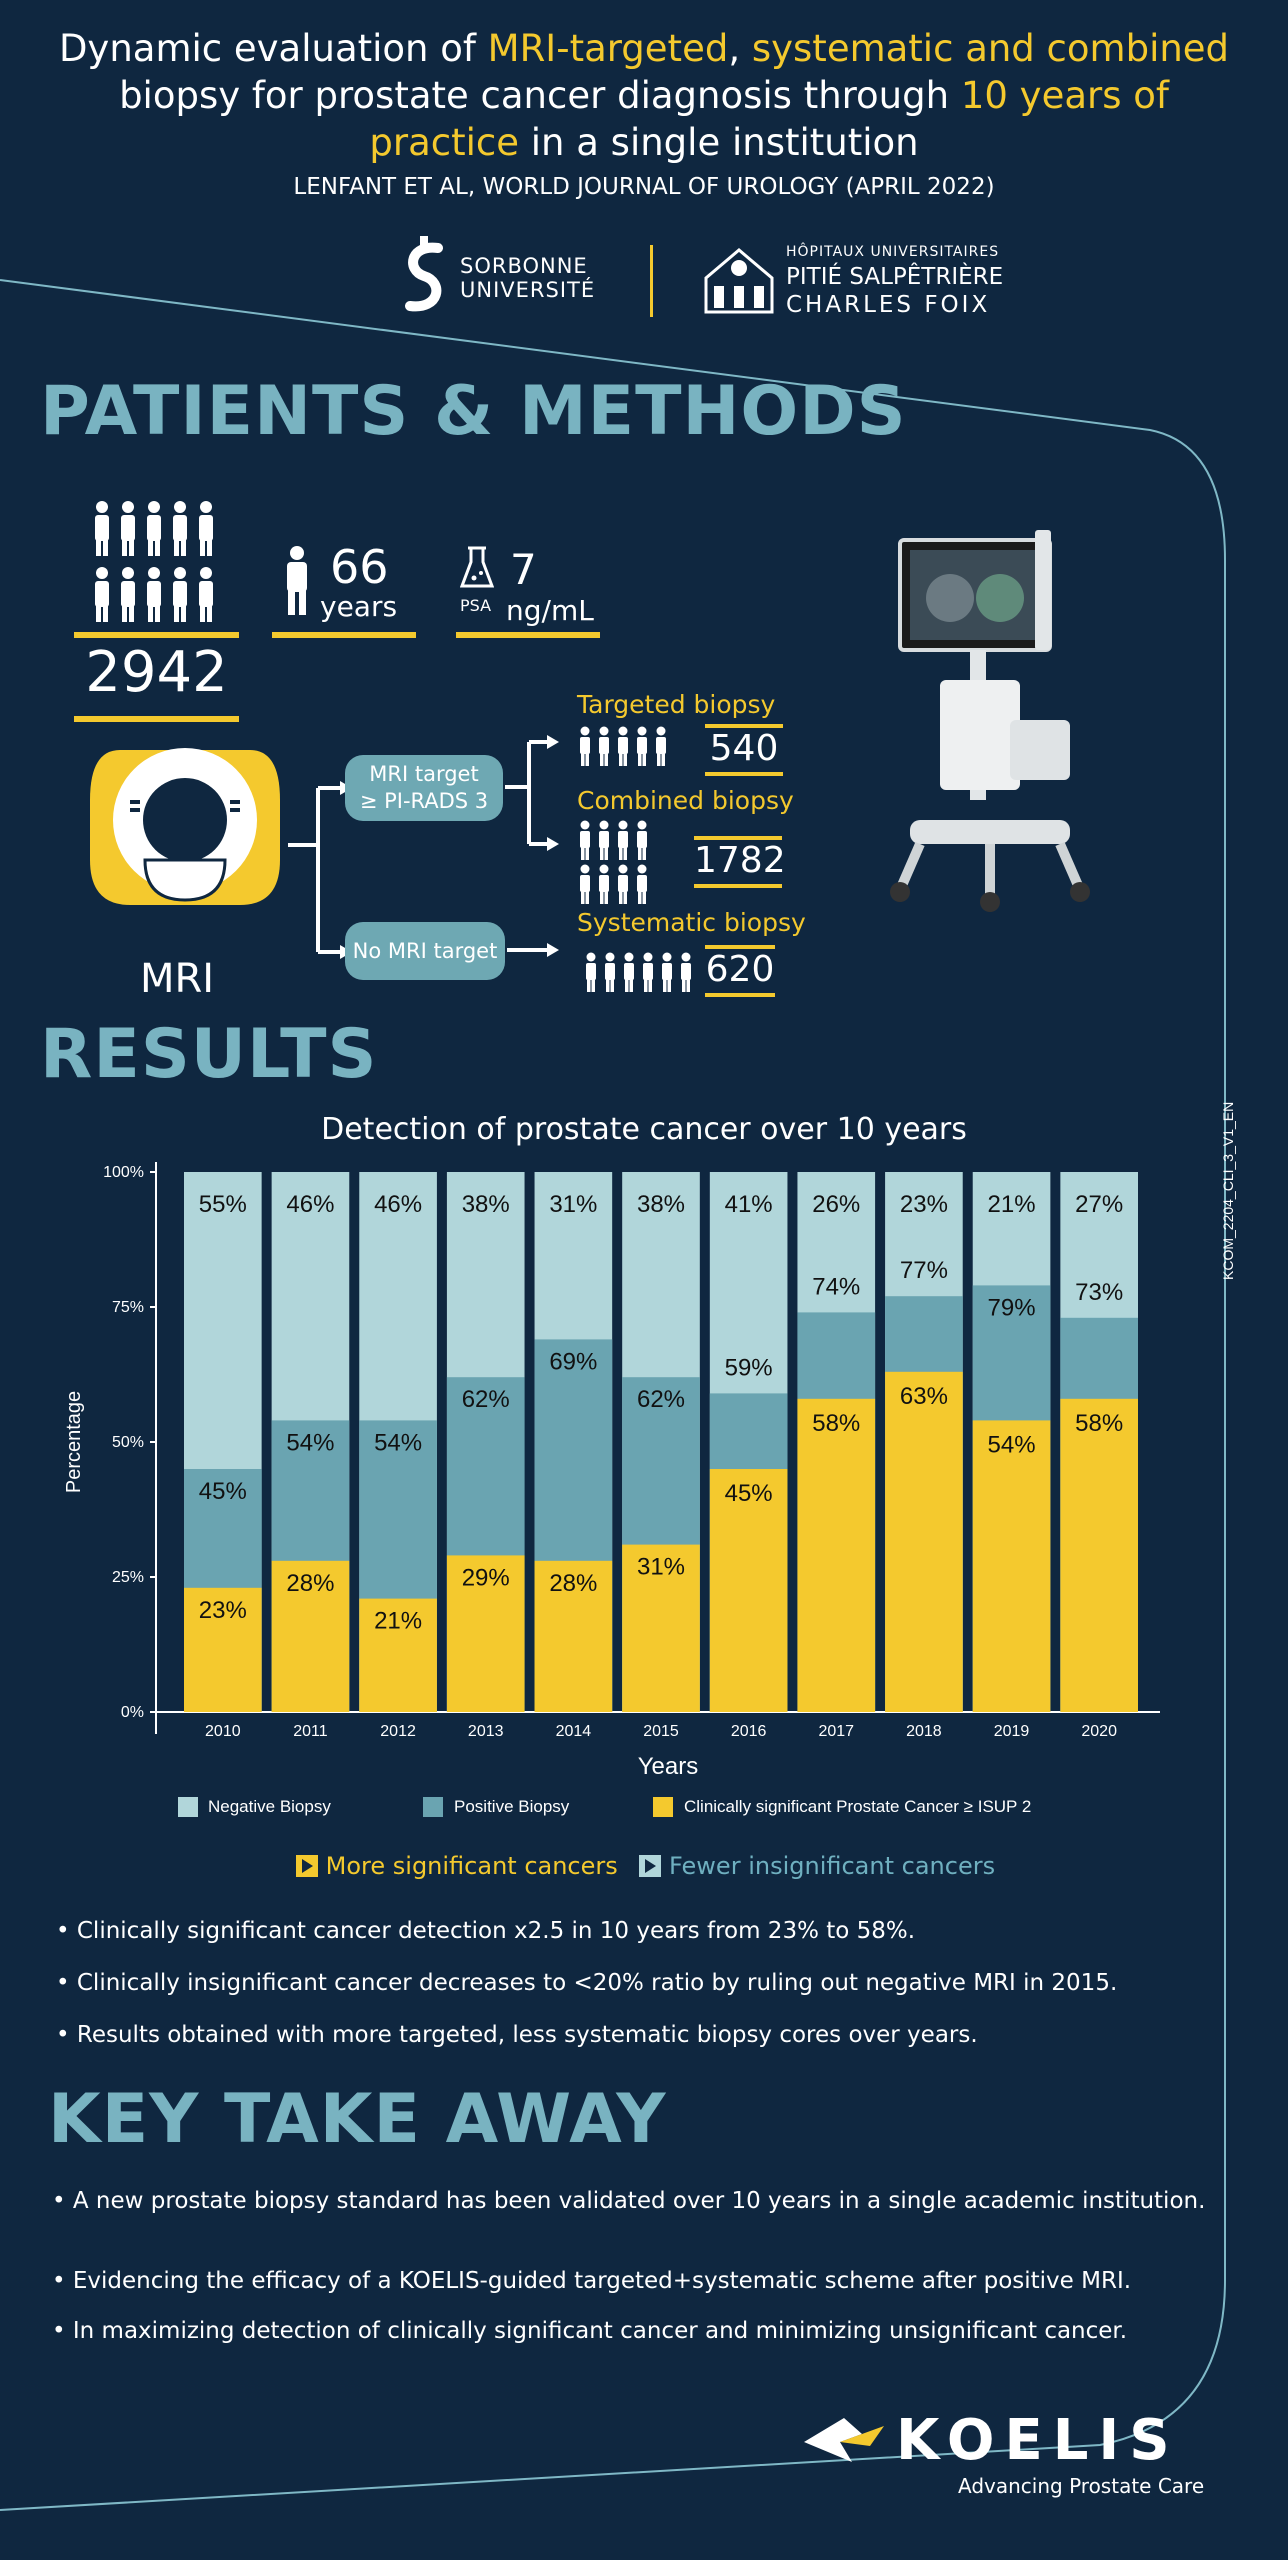  I want to click on section-title-takeaway: KEY TAKE AWAY, so click(357, 2119).